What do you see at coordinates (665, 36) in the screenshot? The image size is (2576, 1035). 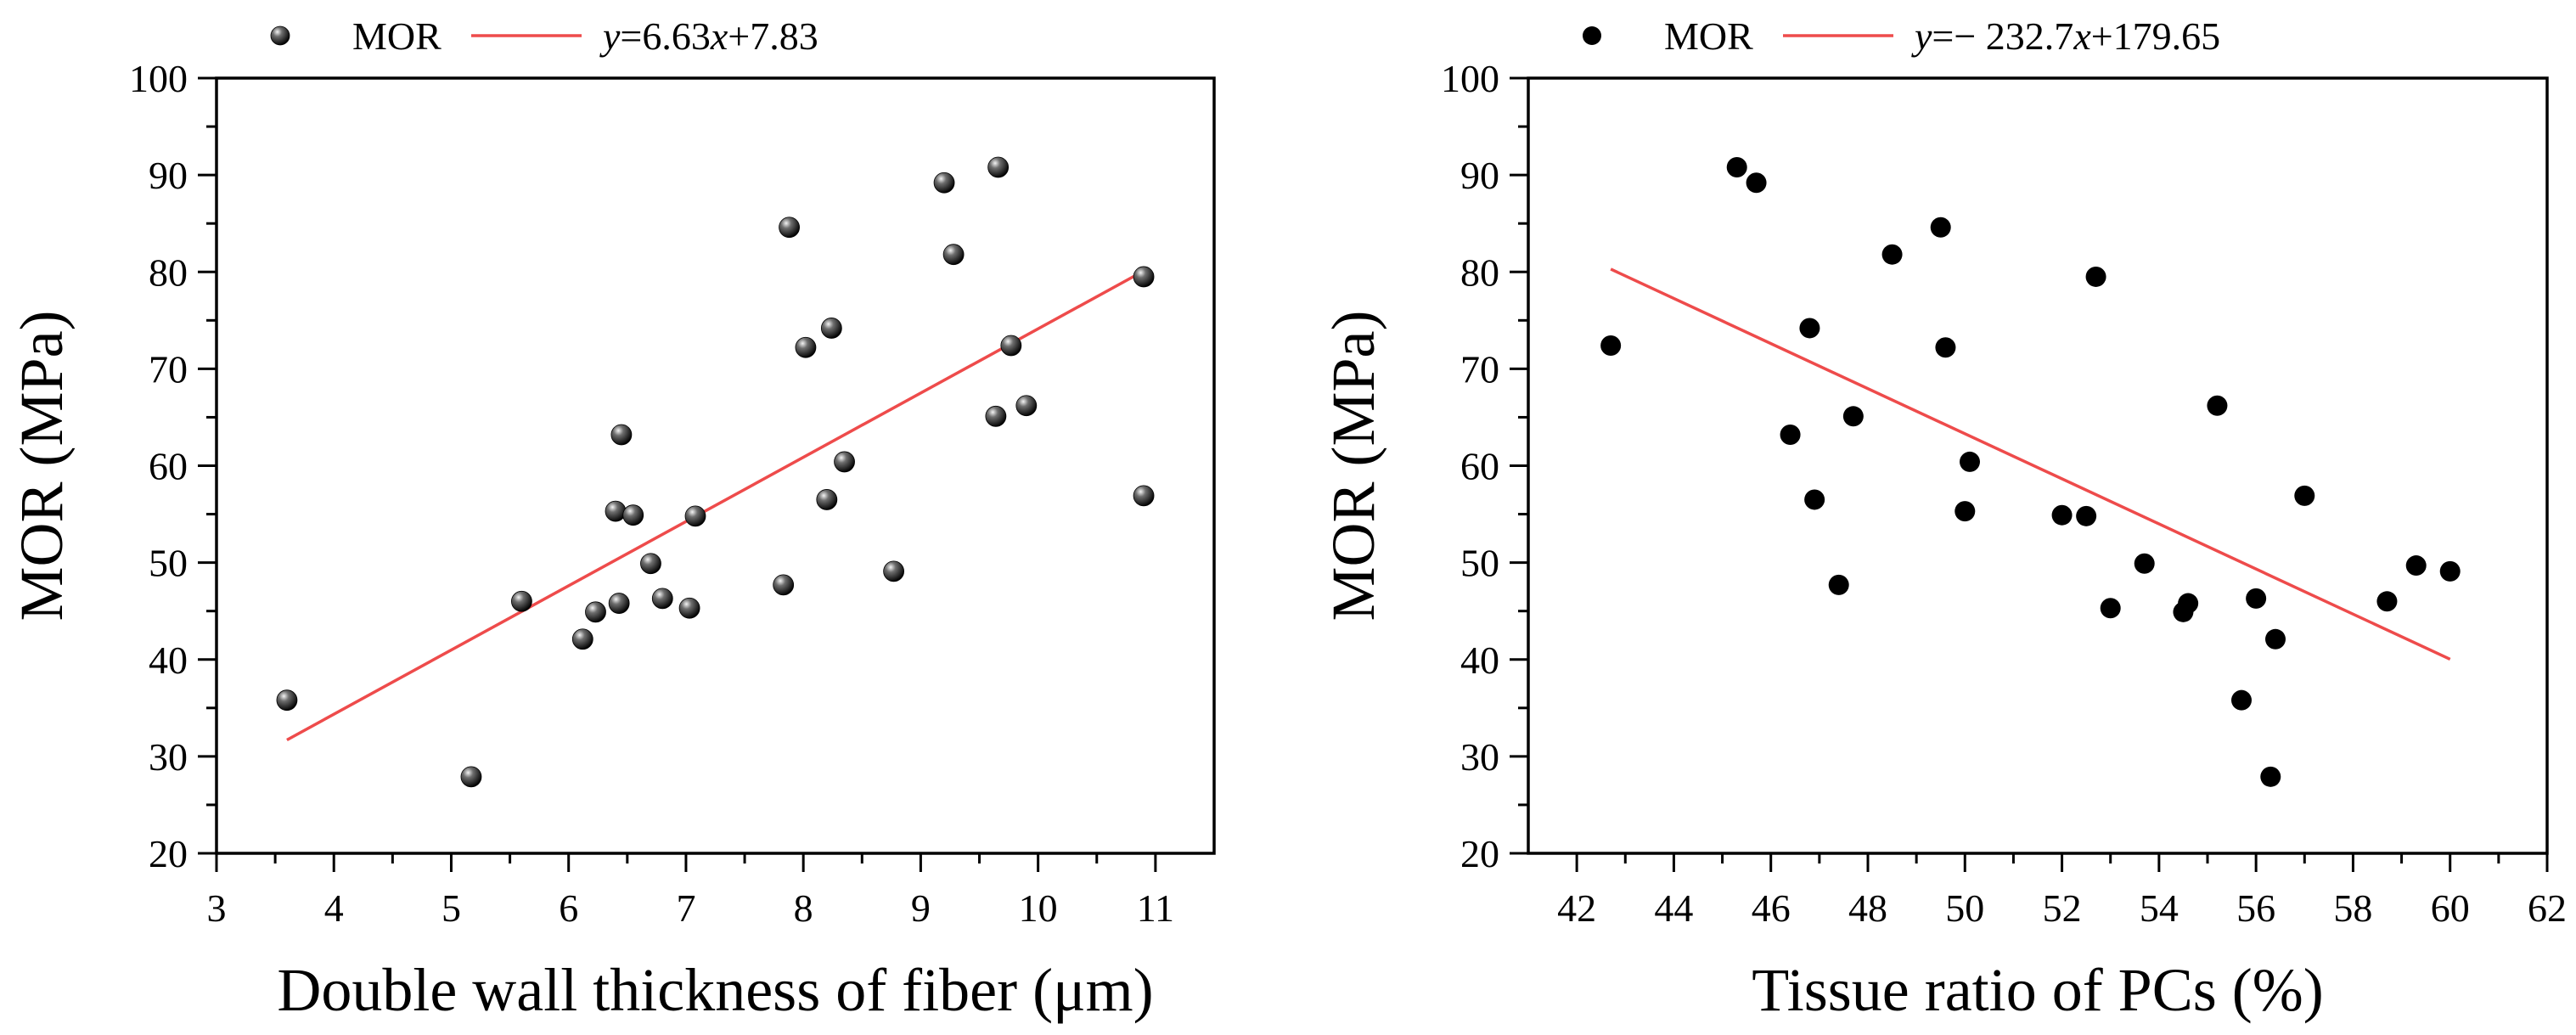 I see `equation-part: =6.63` at bounding box center [665, 36].